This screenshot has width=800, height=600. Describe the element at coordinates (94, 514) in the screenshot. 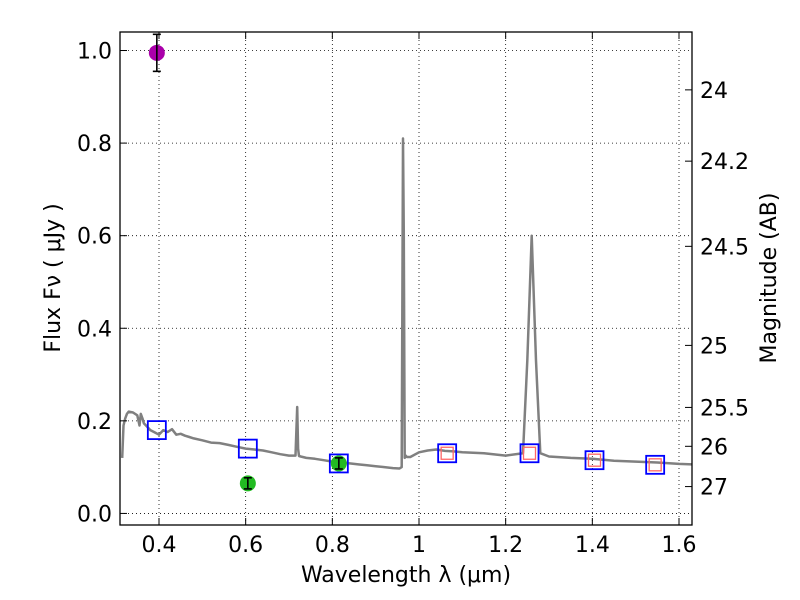

I see `y-tick-label: 0.0` at that location.